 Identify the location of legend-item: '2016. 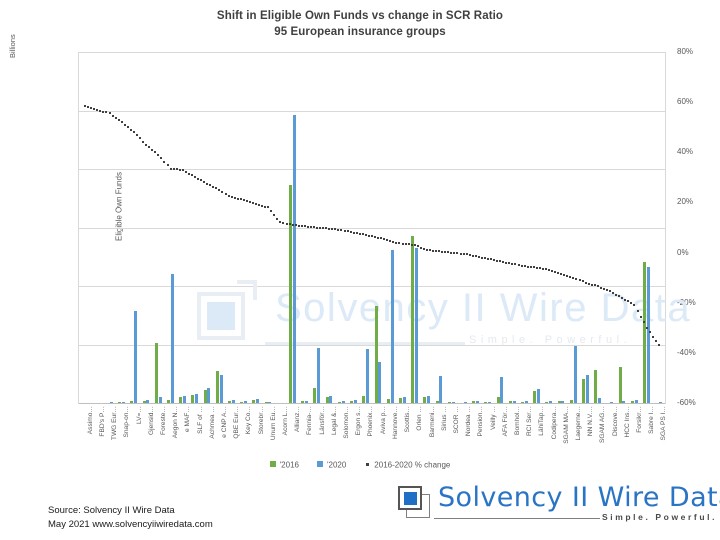
(284, 465).